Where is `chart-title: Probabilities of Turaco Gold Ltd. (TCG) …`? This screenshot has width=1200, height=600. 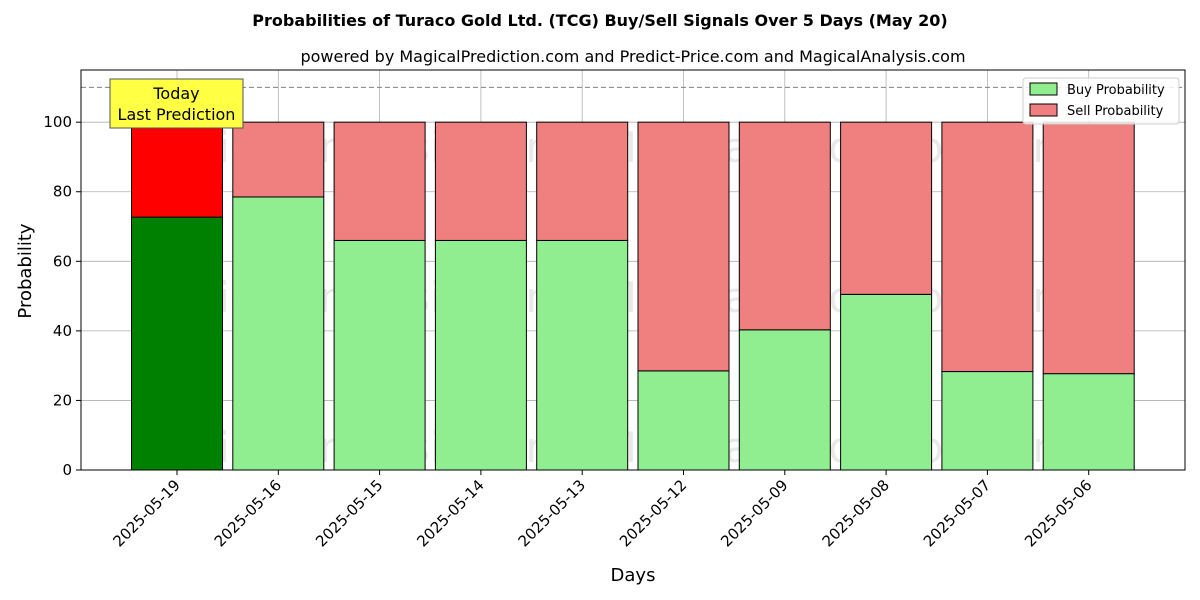
chart-title: Probabilities of Turaco Gold Ltd. (TCG) … is located at coordinates (599, 20).